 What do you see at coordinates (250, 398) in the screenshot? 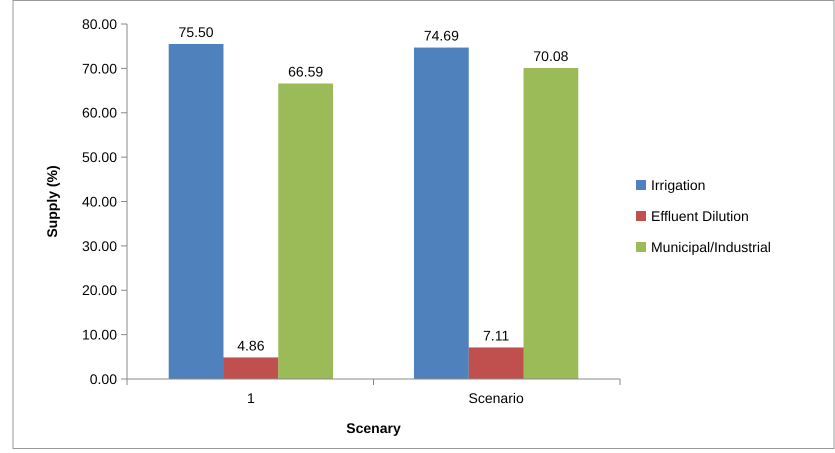
I see `x-tick-label: 1` at bounding box center [250, 398].